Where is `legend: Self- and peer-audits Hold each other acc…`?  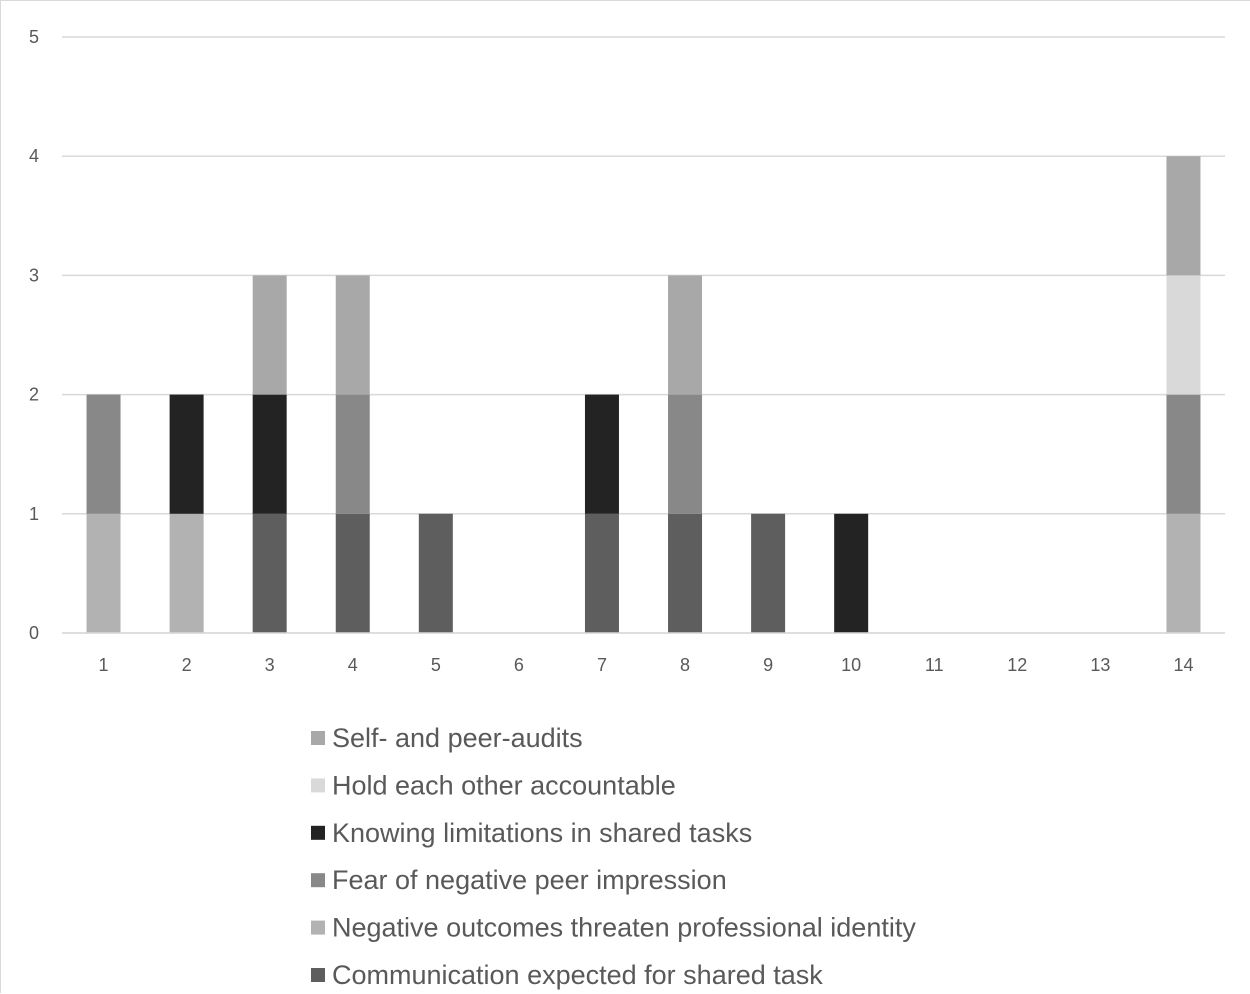 legend: Self- and peer-audits Hold each other acc… is located at coordinates (613, 856).